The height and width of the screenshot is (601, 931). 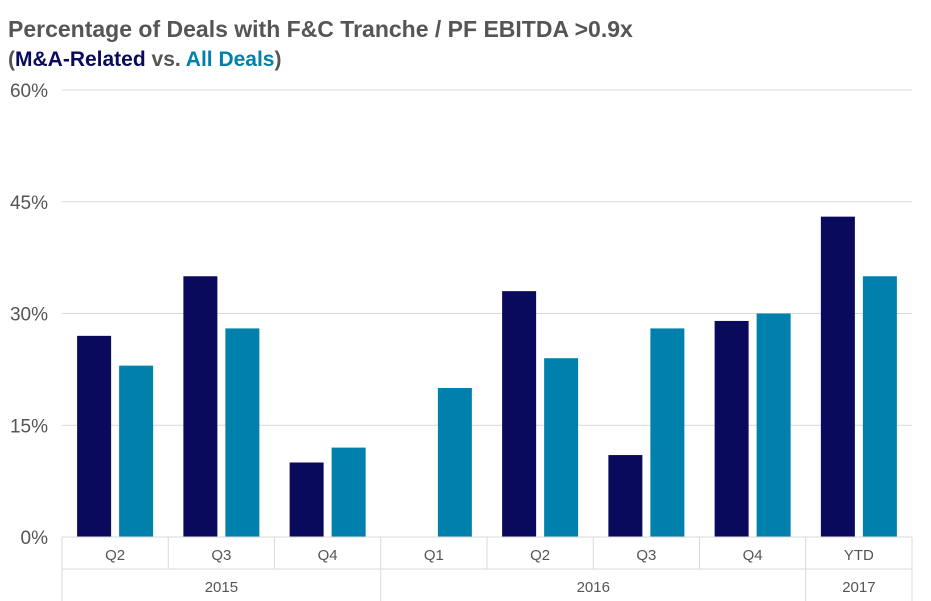 What do you see at coordinates (165, 59) in the screenshot?
I see `subtitle-middle: vs.` at bounding box center [165, 59].